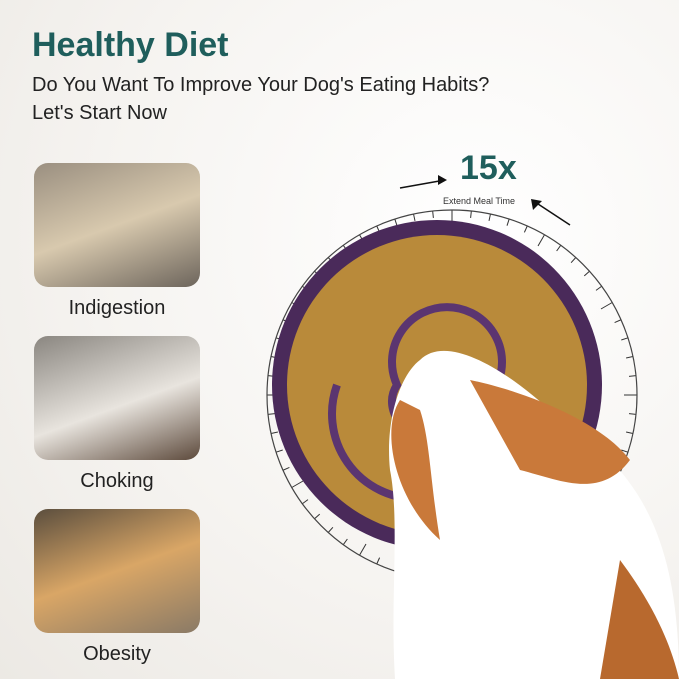  What do you see at coordinates (479, 201) in the screenshot?
I see `dial-caption: Extend Meal Time` at bounding box center [479, 201].